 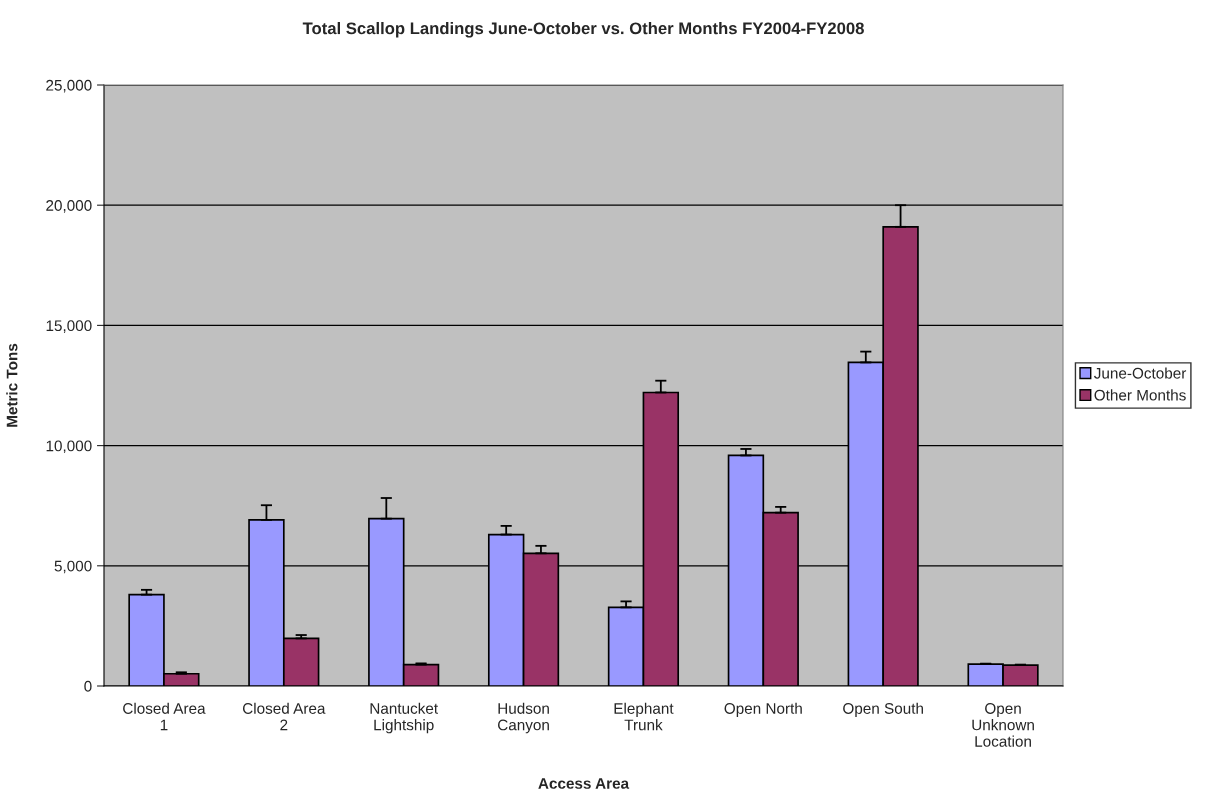 What do you see at coordinates (1003, 725) in the screenshot?
I see `x-tick-label: Open Unknown Location` at bounding box center [1003, 725].